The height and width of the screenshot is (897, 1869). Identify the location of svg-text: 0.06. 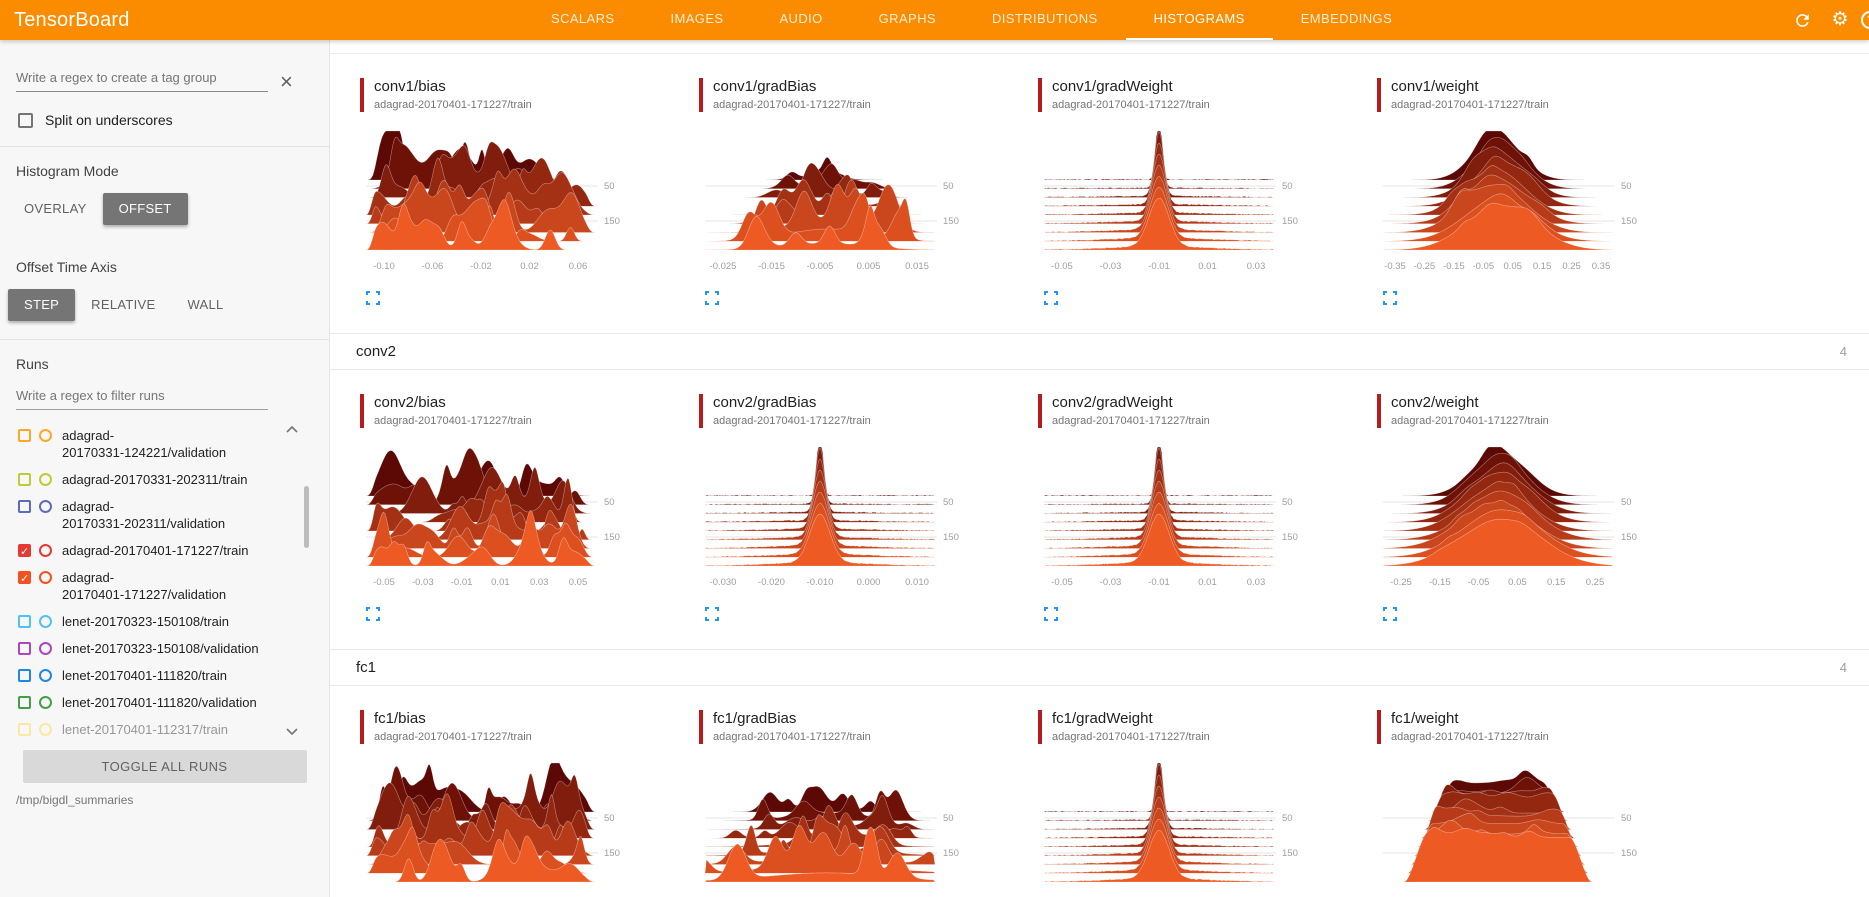
(578, 266).